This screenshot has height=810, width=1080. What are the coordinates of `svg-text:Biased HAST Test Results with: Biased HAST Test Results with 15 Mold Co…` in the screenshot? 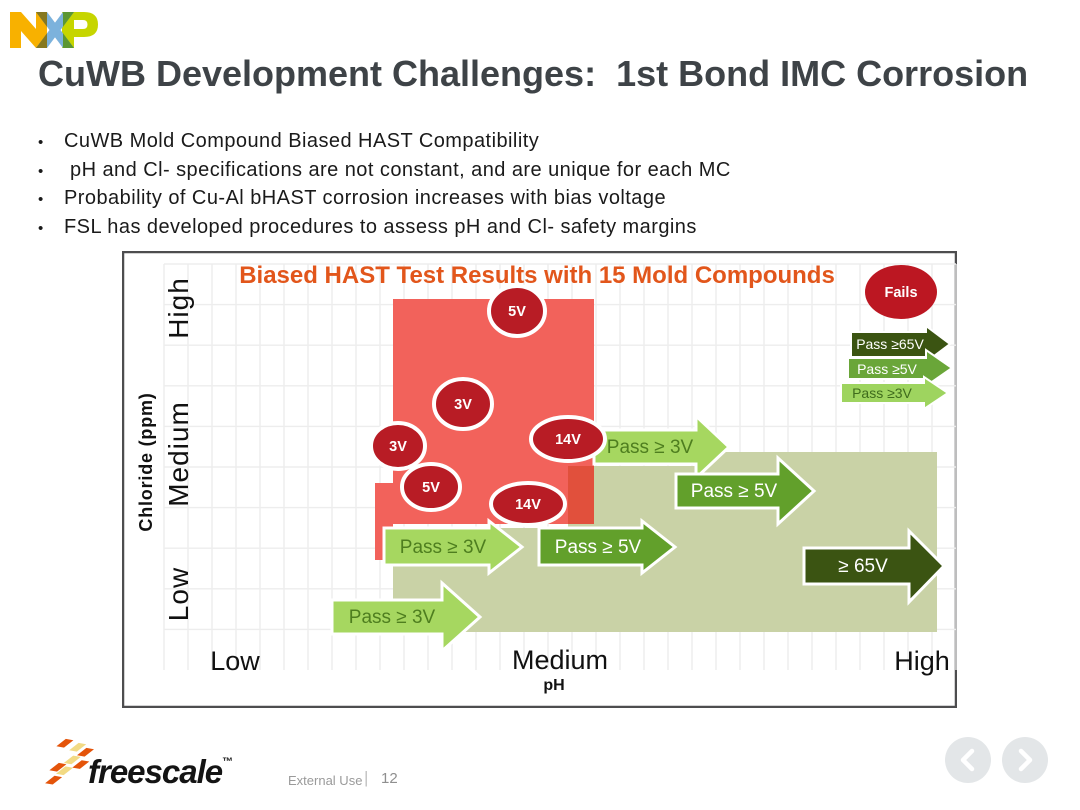 It's located at (537, 275).